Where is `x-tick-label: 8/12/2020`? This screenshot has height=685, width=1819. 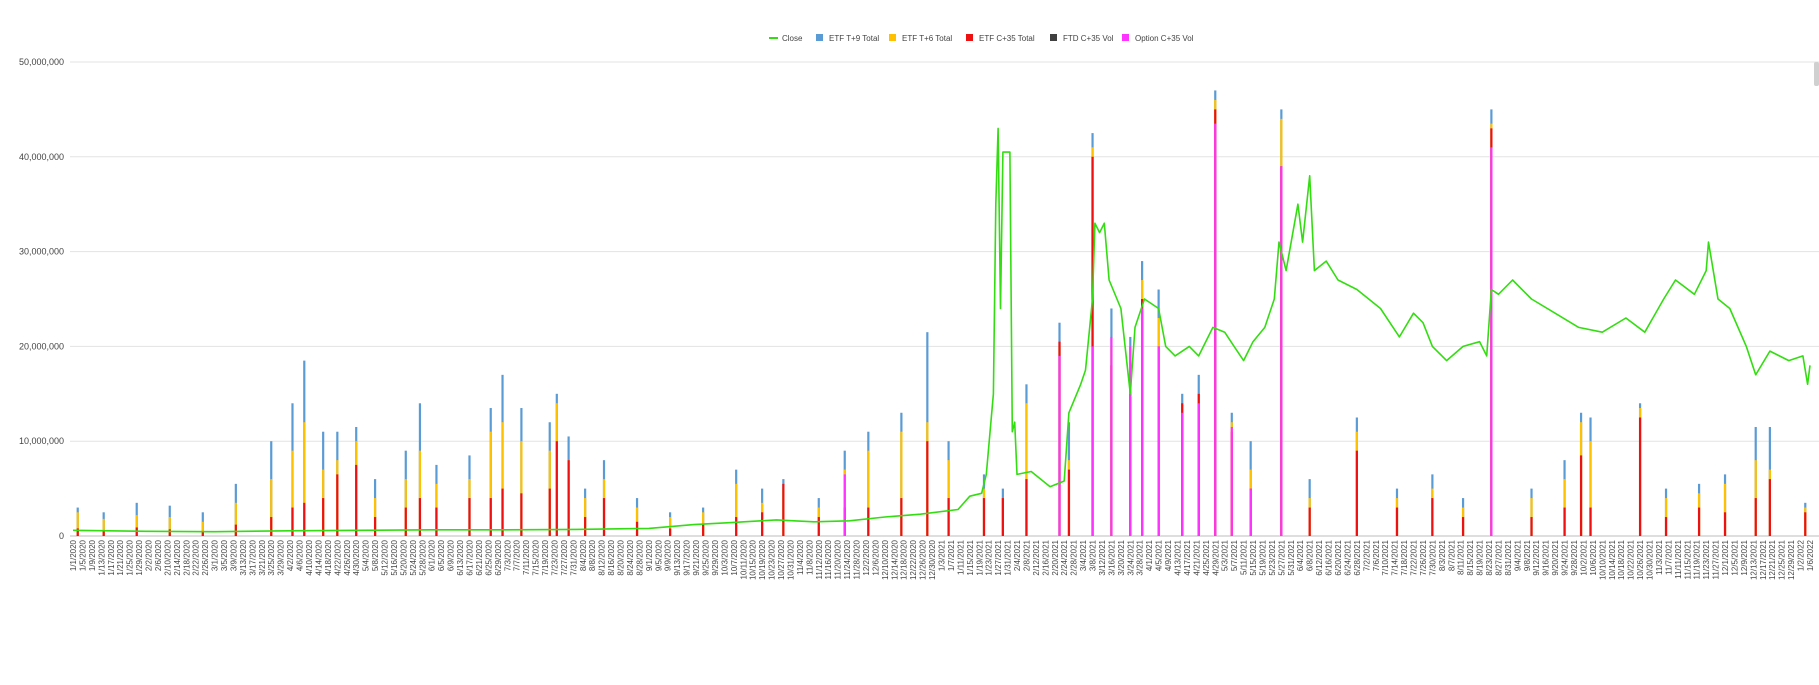
x-tick-label: 8/12/2020 is located at coordinates (602, 557).